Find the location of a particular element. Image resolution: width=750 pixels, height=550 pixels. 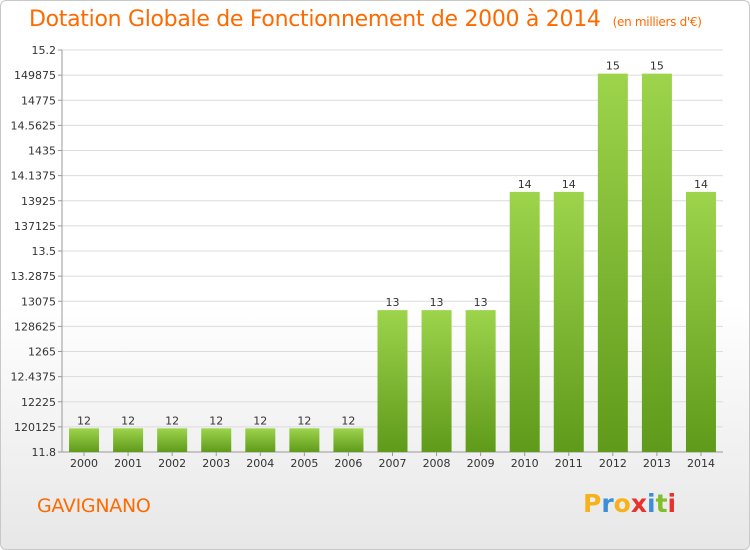

x-tick-label: 2008 is located at coordinates (437, 463).